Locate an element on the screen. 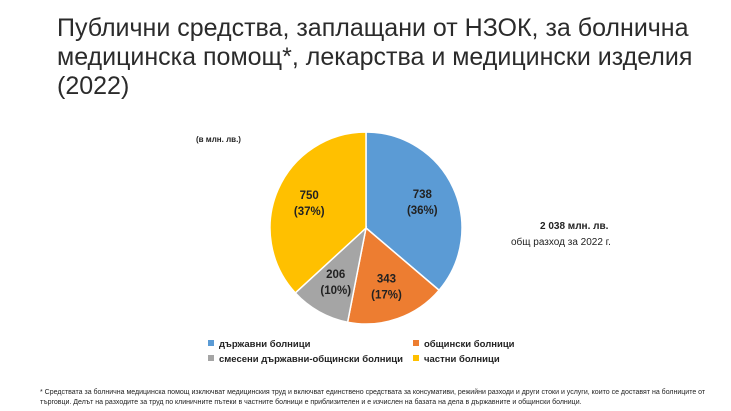 This screenshot has width=731, height=411. pie-slices is located at coordinates (366, 228).